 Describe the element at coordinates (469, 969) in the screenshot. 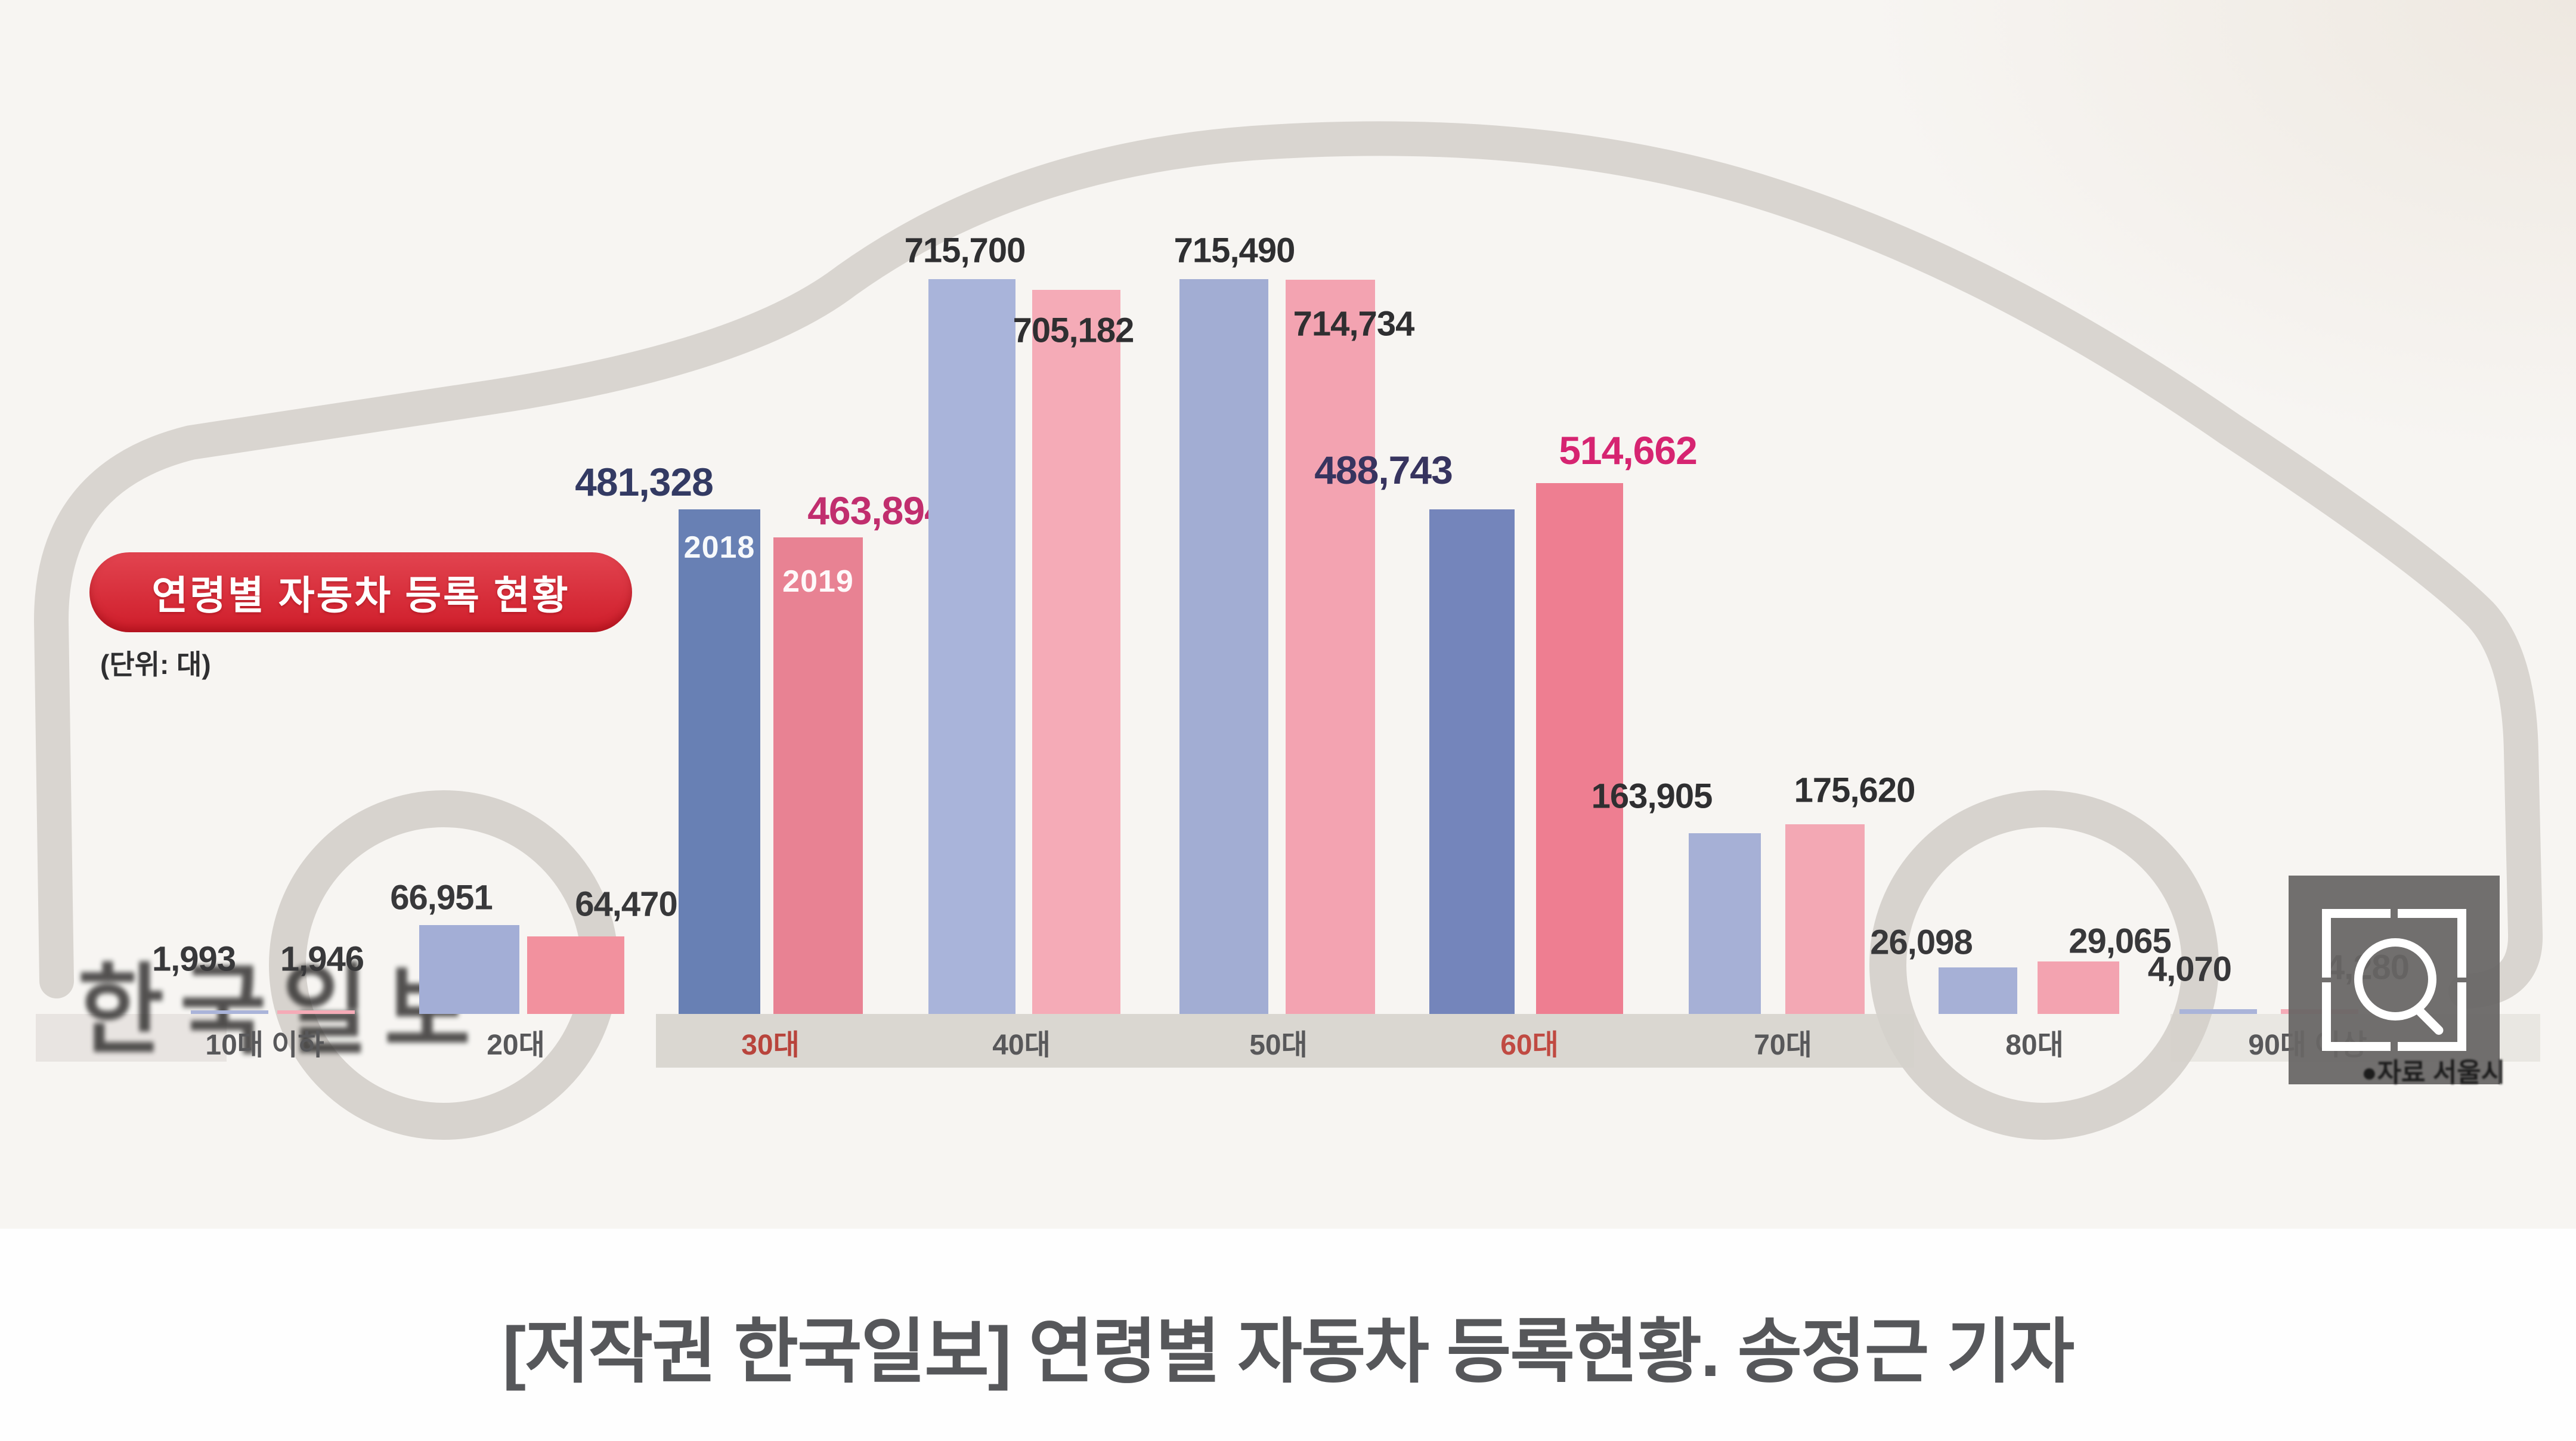

I see `bar-2018-20대` at that location.